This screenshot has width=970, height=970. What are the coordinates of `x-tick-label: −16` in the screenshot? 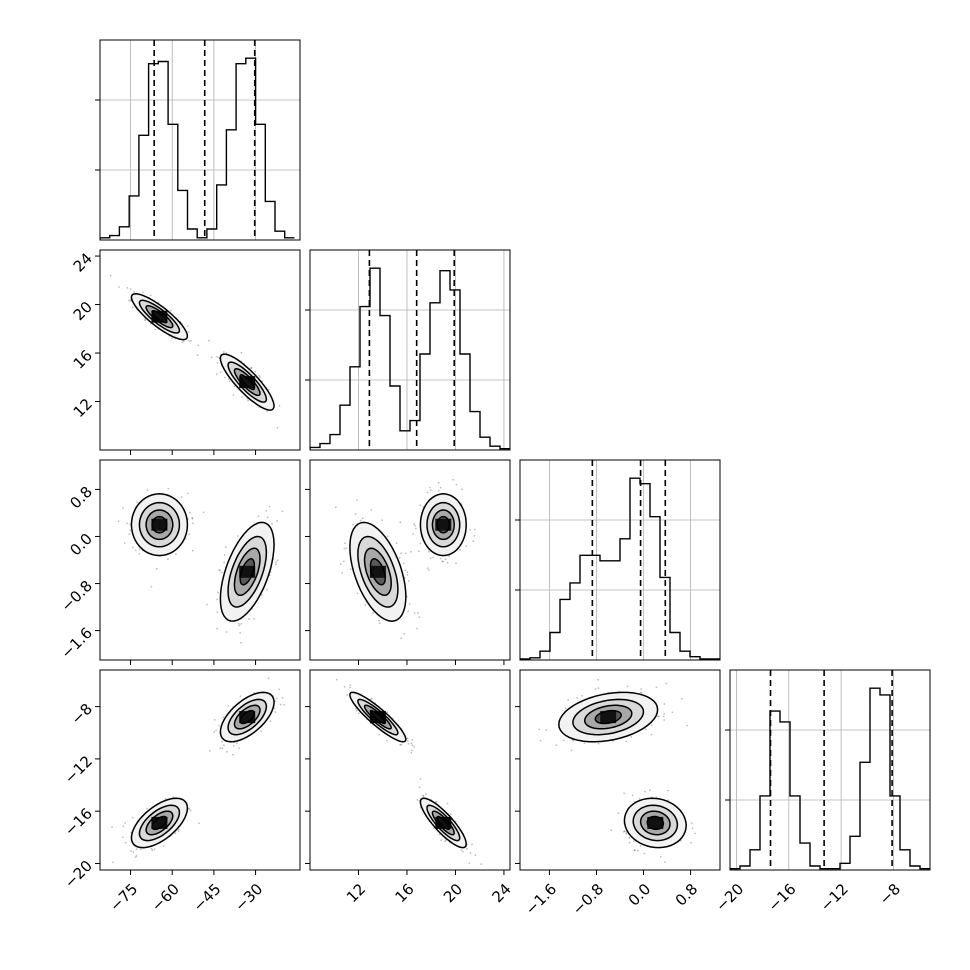 It's located at (781, 897).